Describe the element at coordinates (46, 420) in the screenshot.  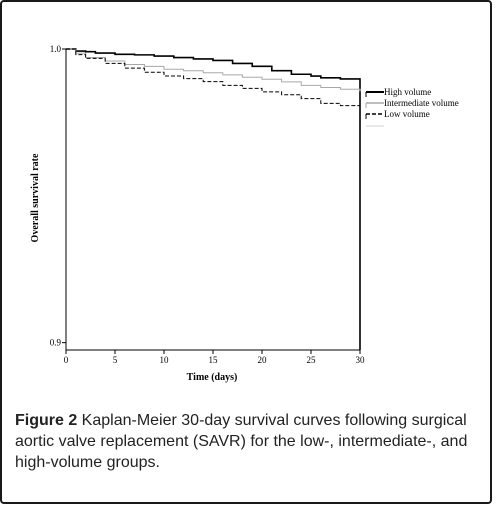
I see `figure-label: Figure 2` at that location.